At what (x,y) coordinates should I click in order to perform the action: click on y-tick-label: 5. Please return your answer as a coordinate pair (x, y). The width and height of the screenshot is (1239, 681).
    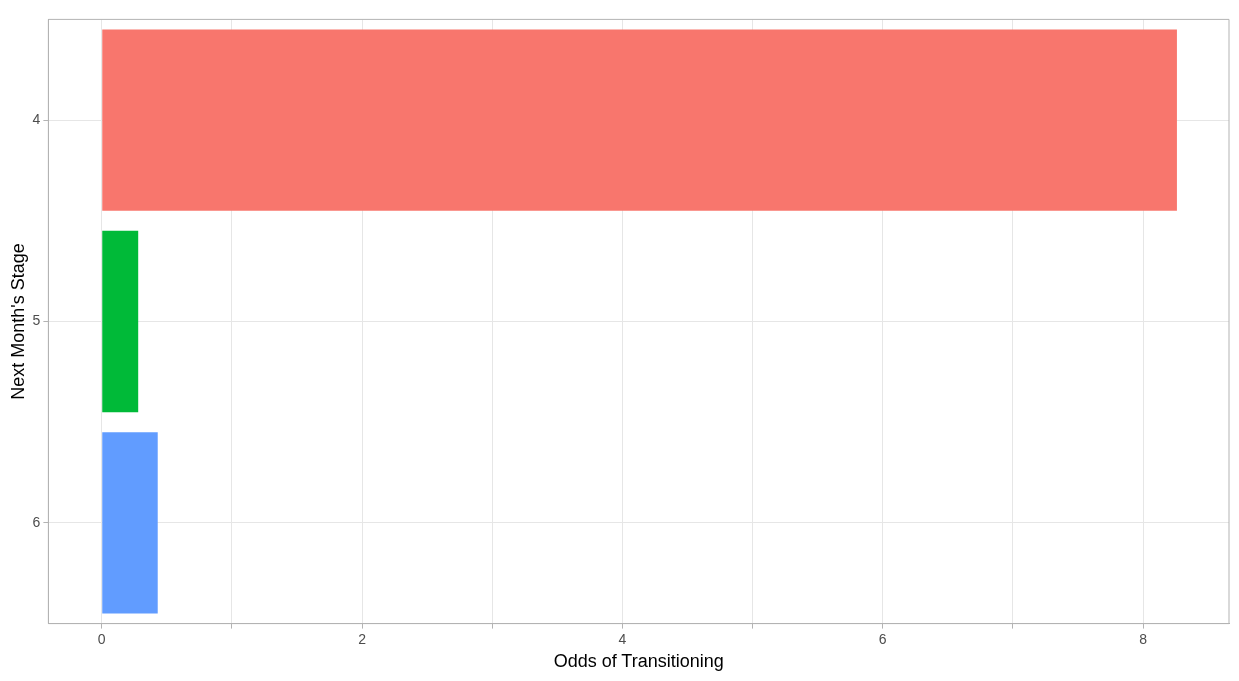
    Looking at the image, I should click on (36, 320).